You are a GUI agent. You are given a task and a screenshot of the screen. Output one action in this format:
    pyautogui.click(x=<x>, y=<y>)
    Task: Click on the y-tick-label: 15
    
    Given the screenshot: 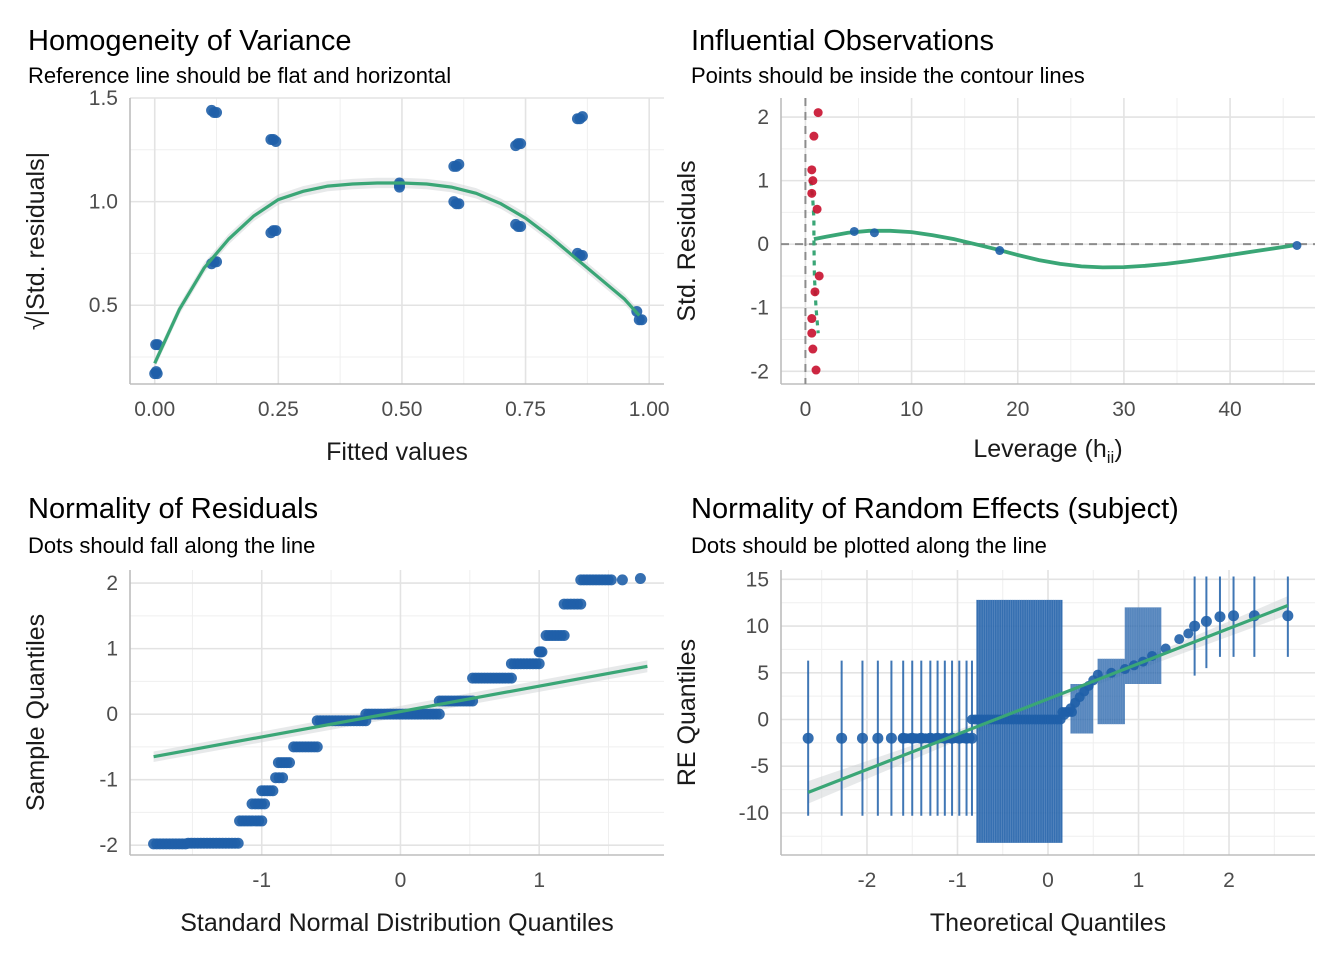 What is the action you would take?
    pyautogui.click(x=757, y=579)
    